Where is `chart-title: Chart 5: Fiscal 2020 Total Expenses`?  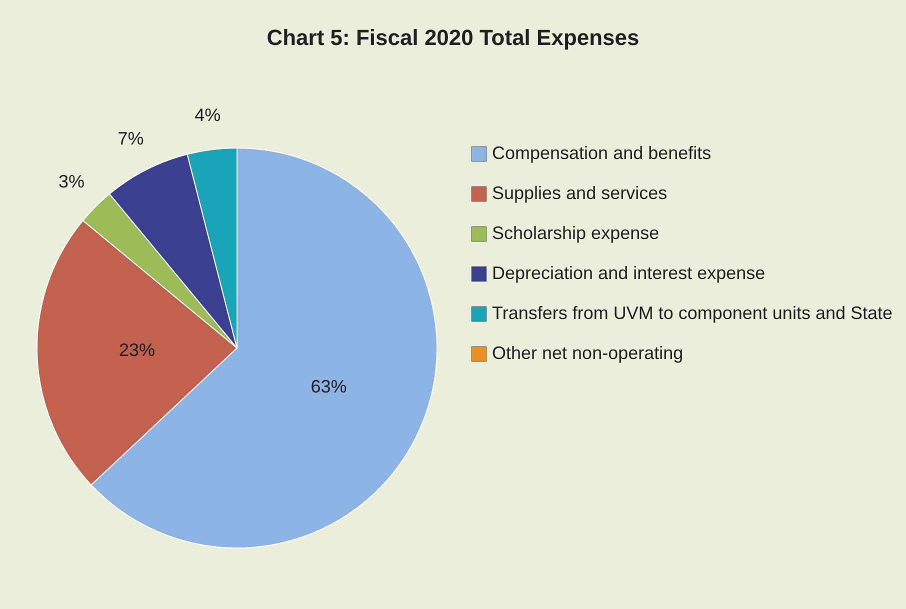 chart-title: Chart 5: Fiscal 2020 Total Expenses is located at coordinates (453, 37).